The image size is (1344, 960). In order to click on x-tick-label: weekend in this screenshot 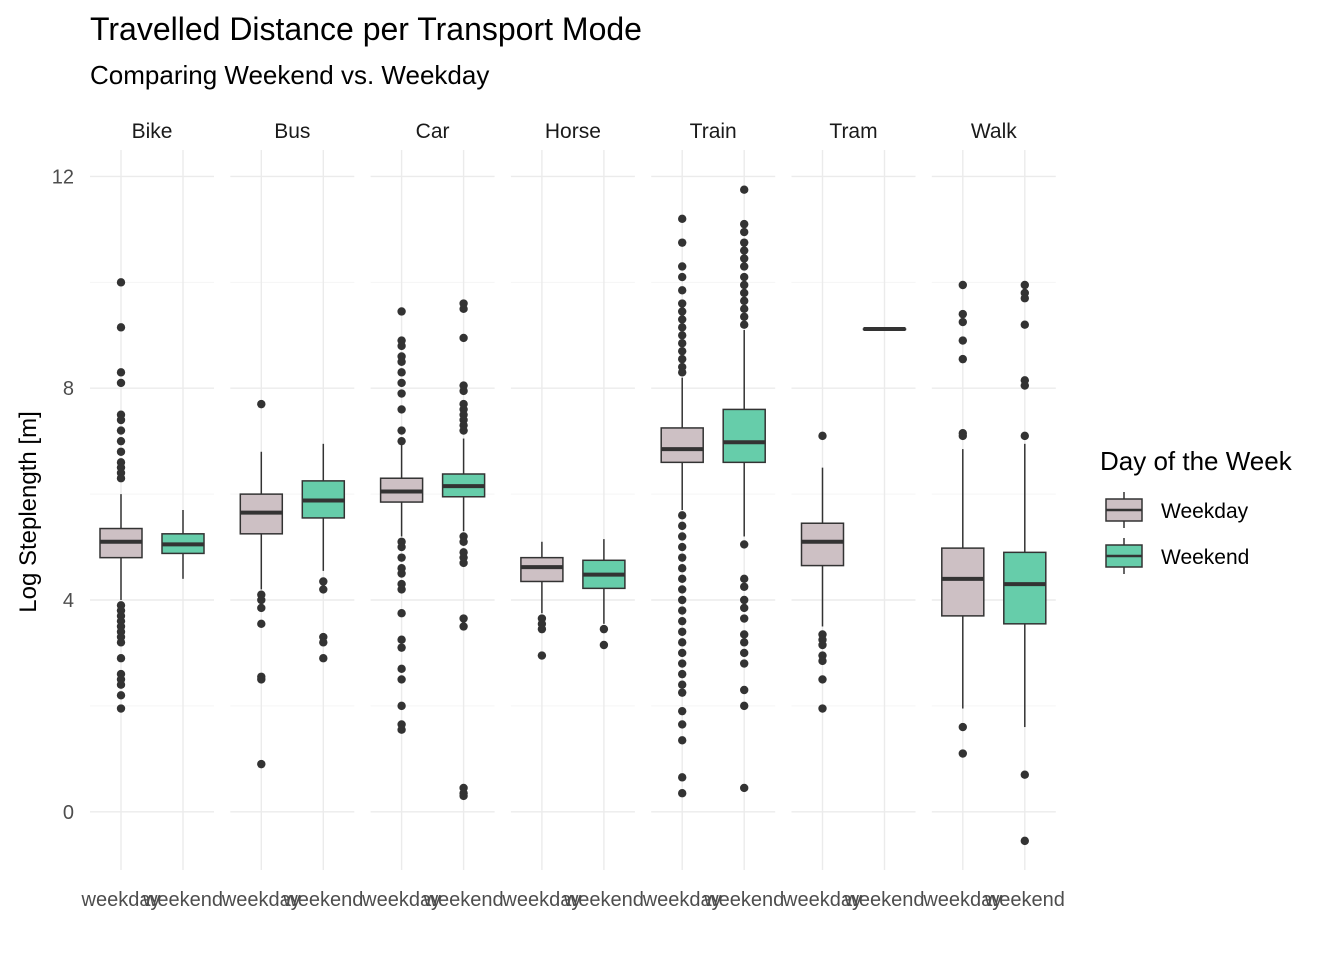, I will do `click(603, 900)`.